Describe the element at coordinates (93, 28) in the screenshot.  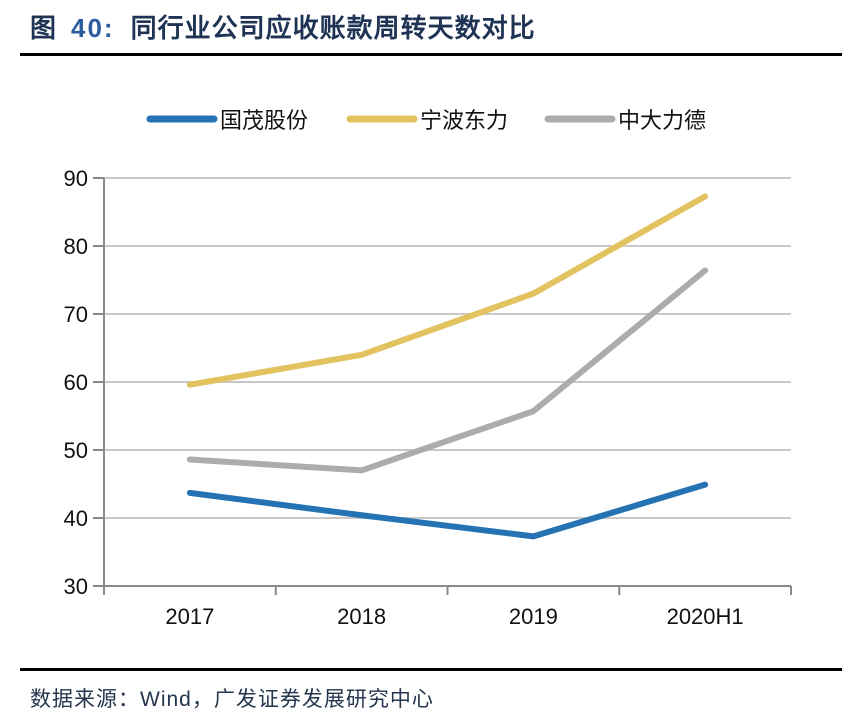
I see `figure-number: 40:` at that location.